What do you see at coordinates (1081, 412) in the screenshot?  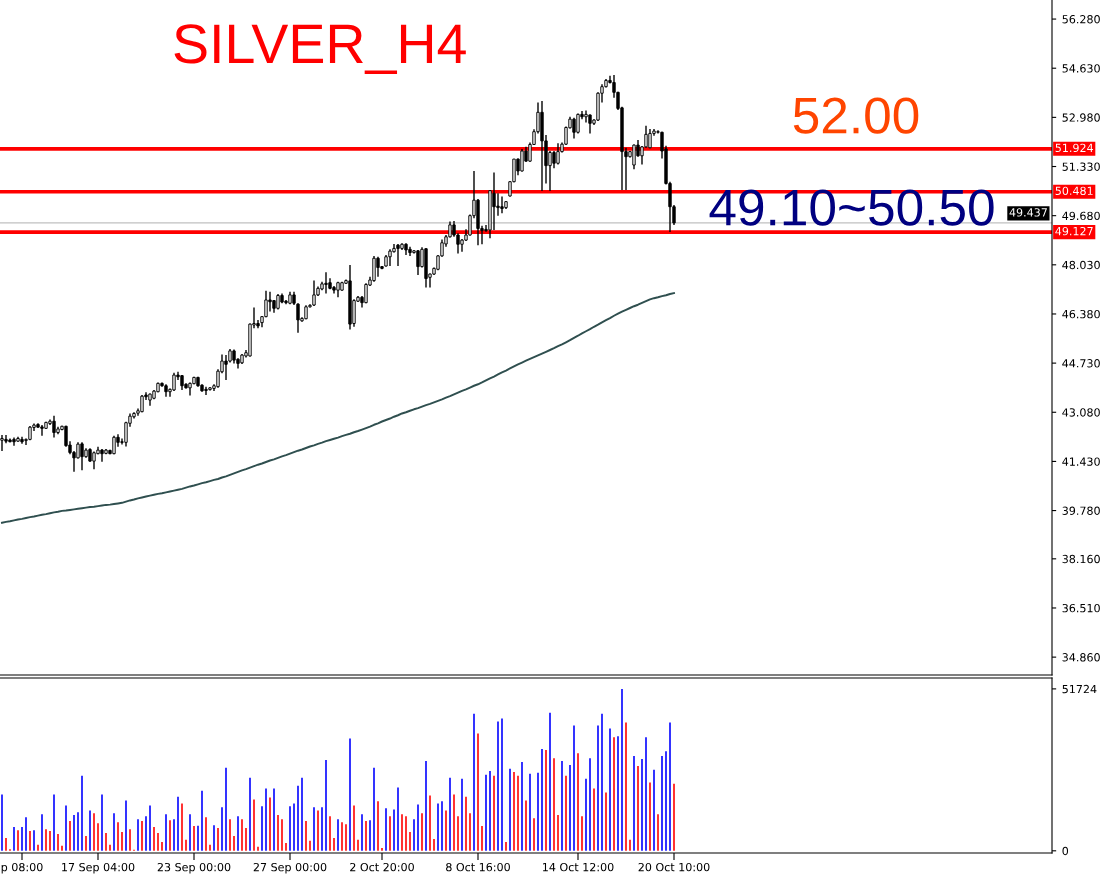 I see `y-tick-label: 43.080` at bounding box center [1081, 412].